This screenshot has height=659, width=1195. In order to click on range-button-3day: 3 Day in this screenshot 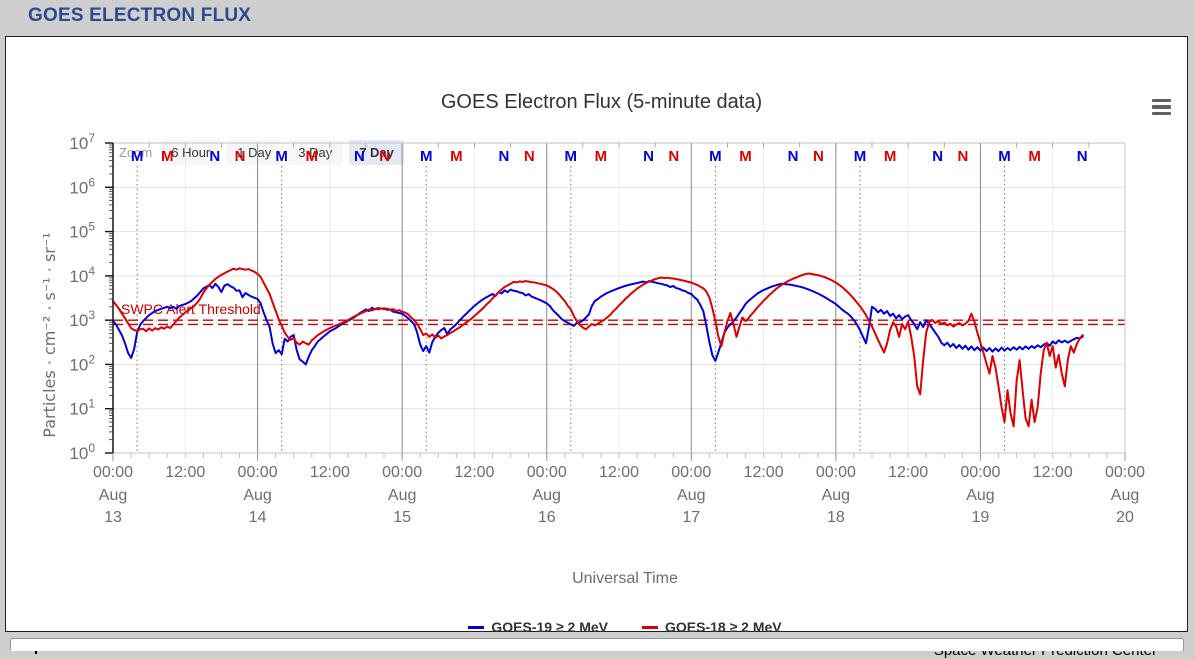, I will do `click(315, 152)`.